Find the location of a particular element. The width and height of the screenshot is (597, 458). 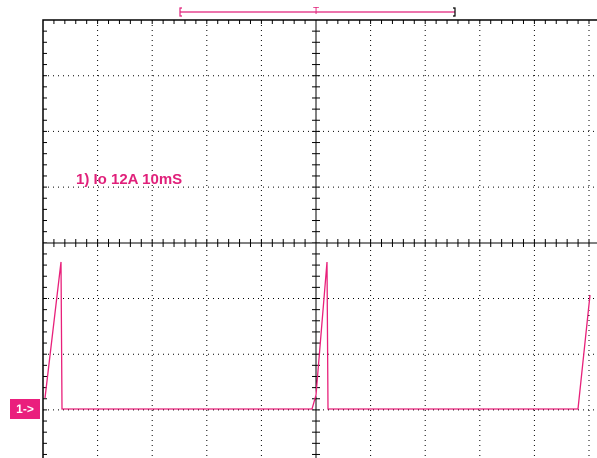

trigger-marker: T is located at coordinates (316, 11).